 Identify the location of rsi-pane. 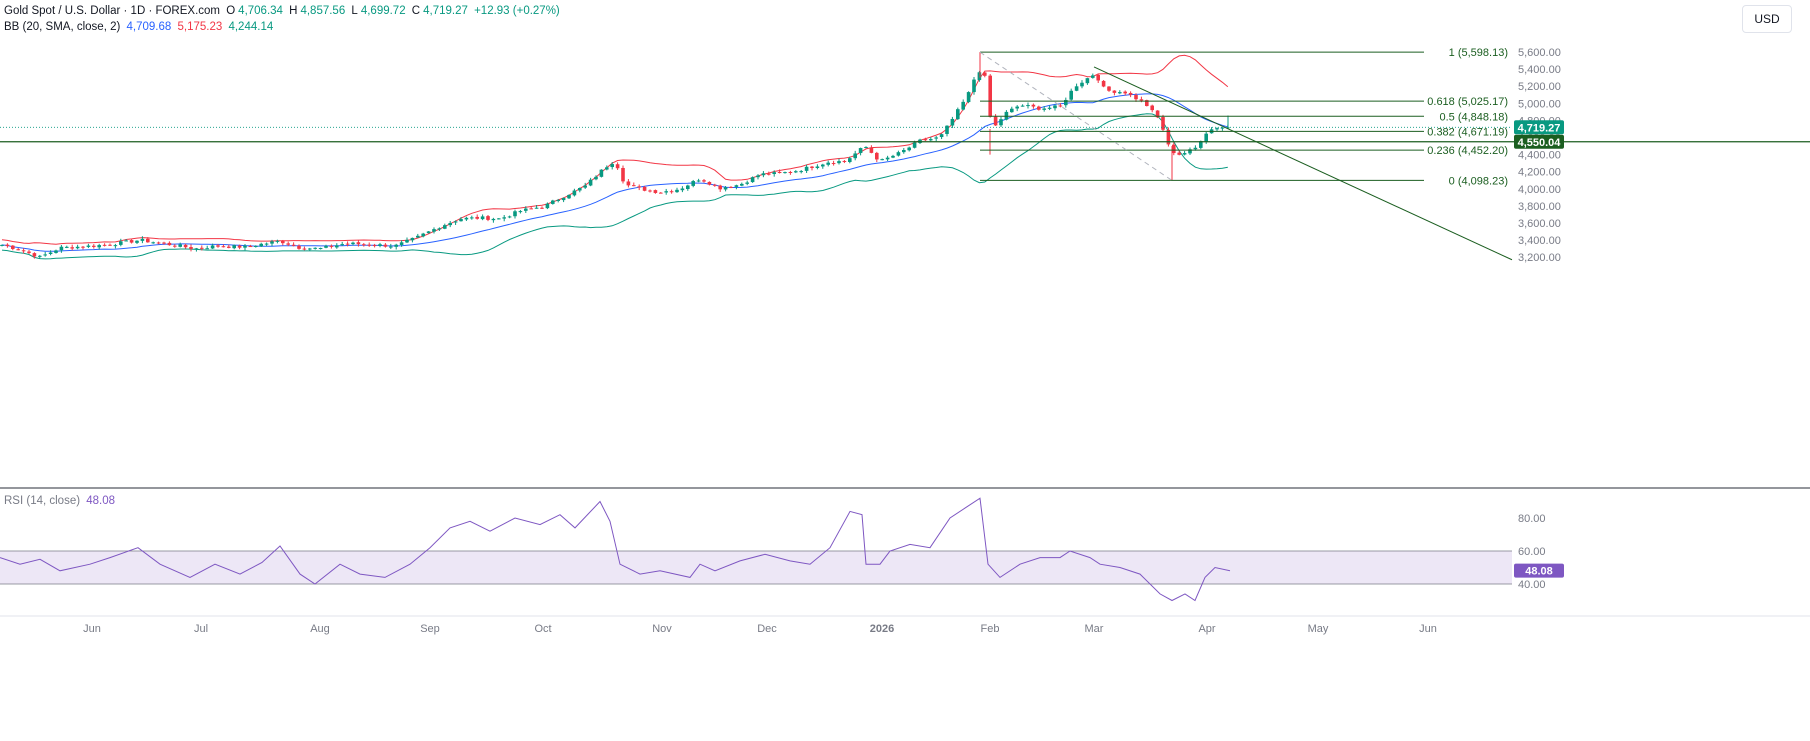
(756, 549).